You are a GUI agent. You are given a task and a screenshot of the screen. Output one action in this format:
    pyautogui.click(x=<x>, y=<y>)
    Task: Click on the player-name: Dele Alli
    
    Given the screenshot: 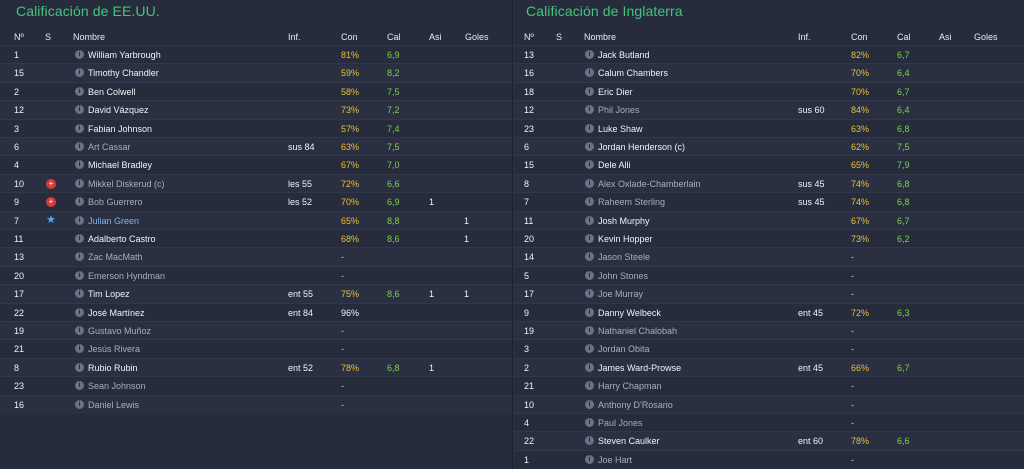 What is the action you would take?
    pyautogui.click(x=614, y=165)
    